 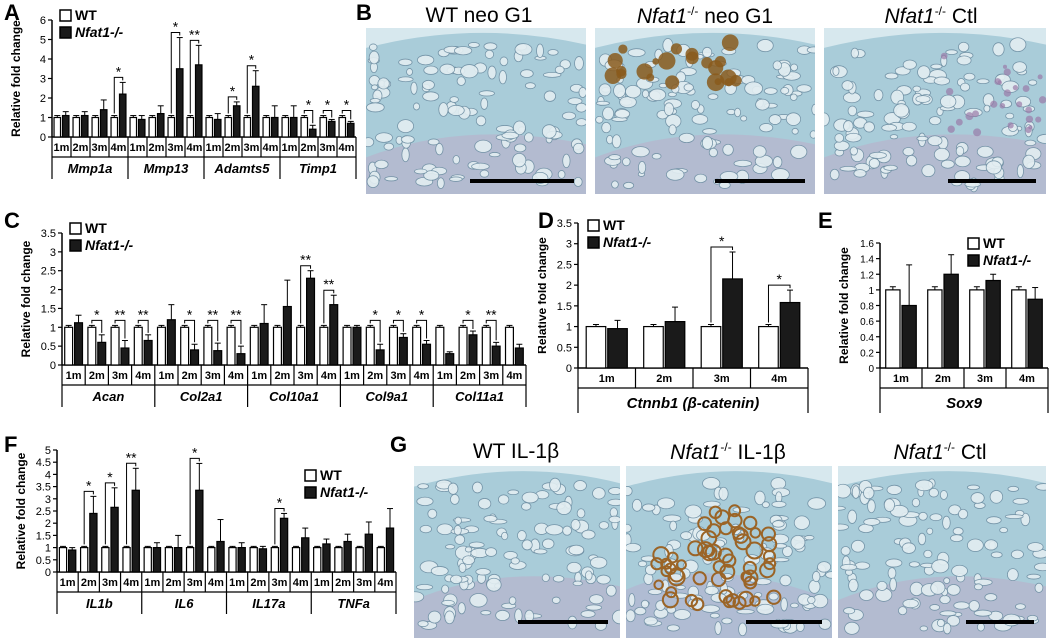 What do you see at coordinates (517, 552) in the screenshot?
I see `micrograph-wt-il1b` at bounding box center [517, 552].